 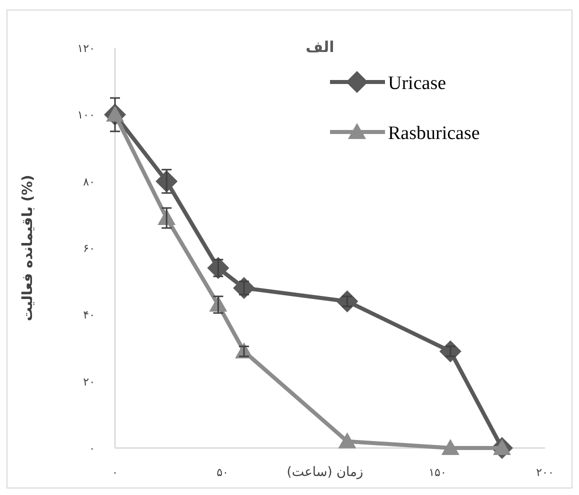 I want to click on x-axis-title: زمان (ساعت), so click(x=325, y=472).